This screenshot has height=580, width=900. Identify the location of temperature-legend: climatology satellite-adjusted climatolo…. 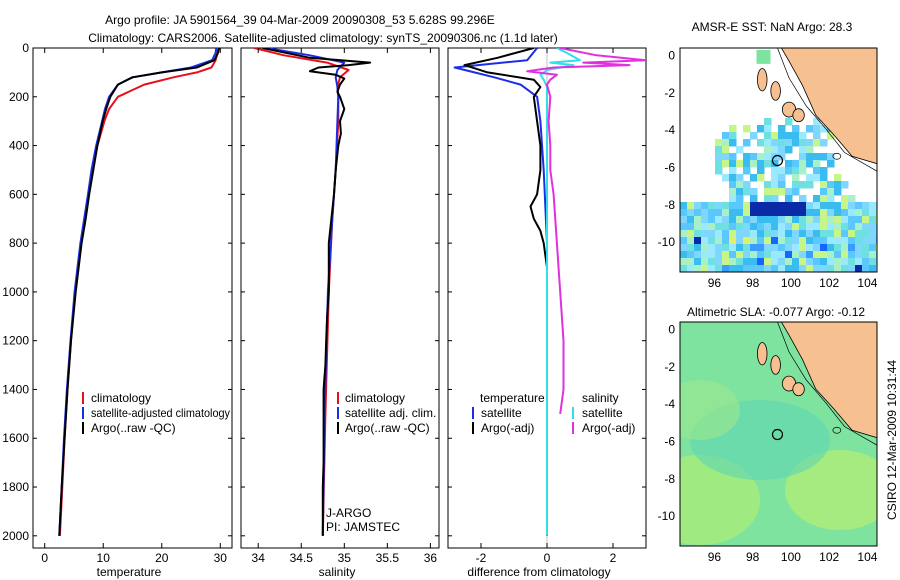
(156, 413).